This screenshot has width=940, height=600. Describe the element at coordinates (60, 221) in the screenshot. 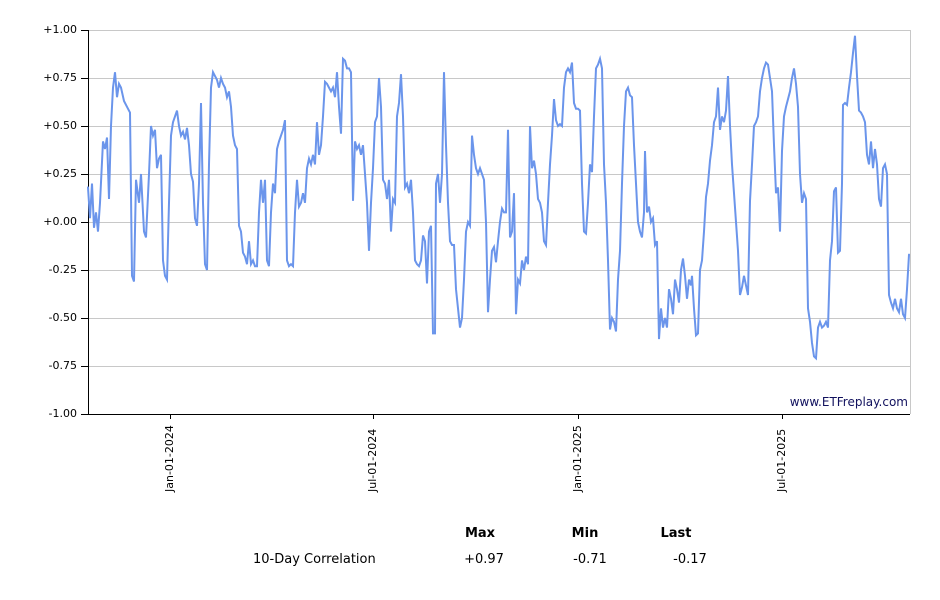

I see `y-axis-tick-label: +0.00` at that location.